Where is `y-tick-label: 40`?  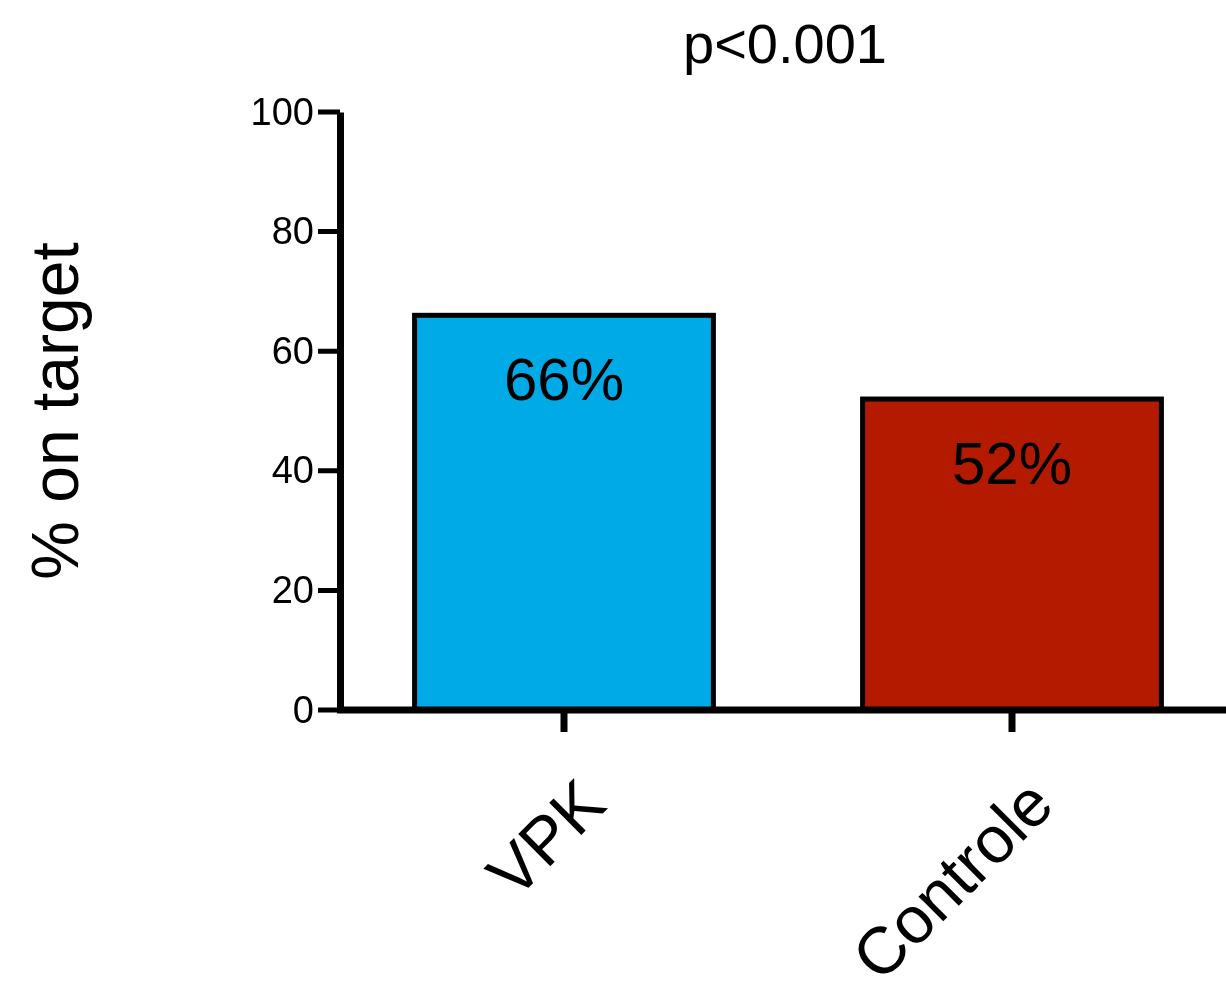
y-tick-label: 40 is located at coordinates (292, 470).